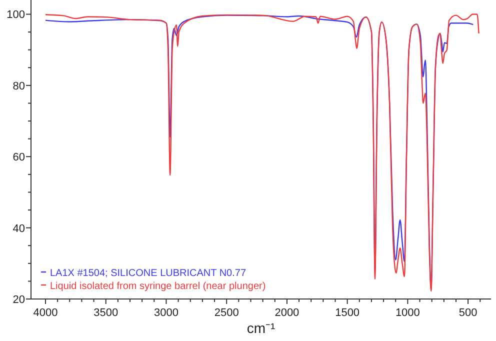  Describe the element at coordinates (45, 313) in the screenshot. I see `x-tick-label: 4000` at that location.